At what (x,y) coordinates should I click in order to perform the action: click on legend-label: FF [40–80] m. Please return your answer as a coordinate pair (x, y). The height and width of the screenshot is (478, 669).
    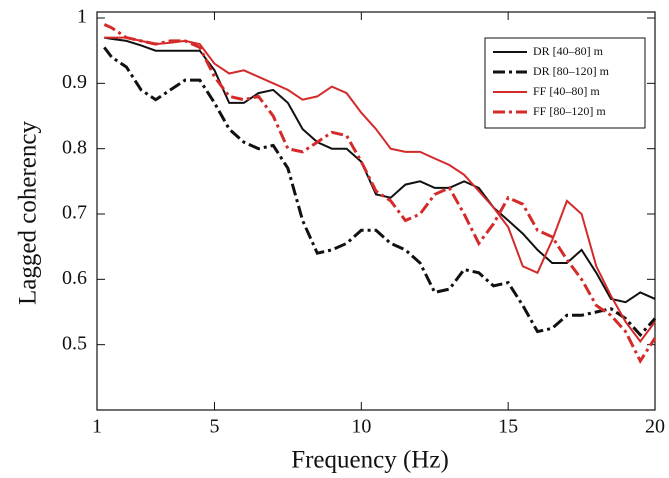
    Looking at the image, I should click on (566, 91).